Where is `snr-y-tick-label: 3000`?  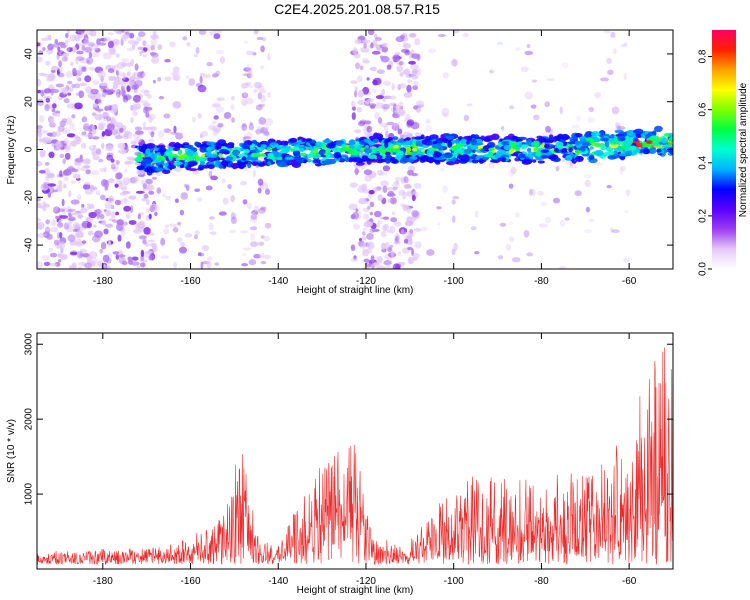
snr-y-tick-label: 3000 is located at coordinates (29, 344).